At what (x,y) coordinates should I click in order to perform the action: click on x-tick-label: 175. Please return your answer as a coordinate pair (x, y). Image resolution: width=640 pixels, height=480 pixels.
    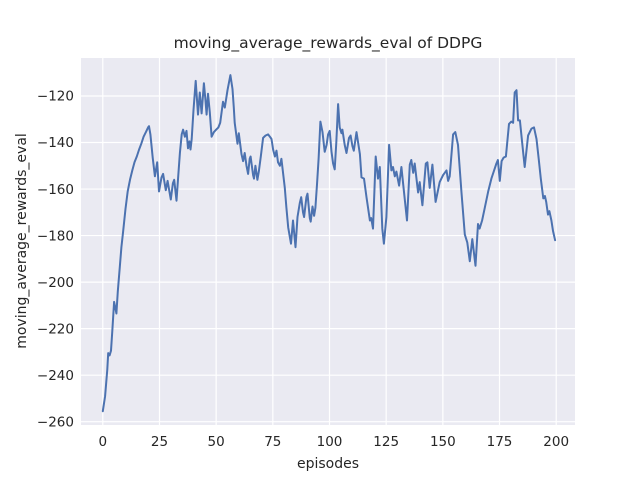
    Looking at the image, I should click on (500, 442).